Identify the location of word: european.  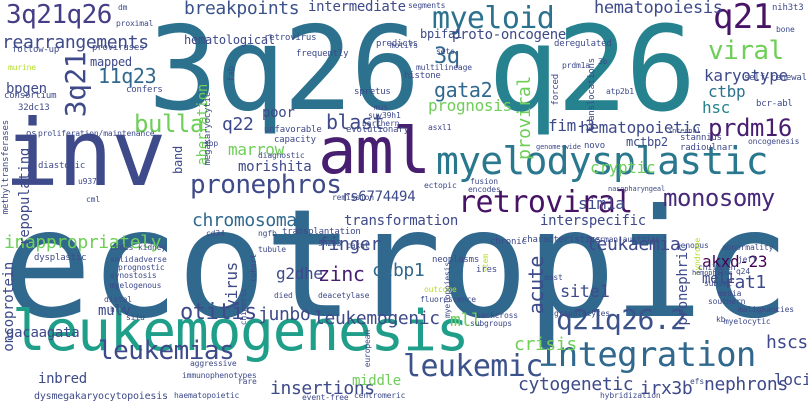
(367, 349).